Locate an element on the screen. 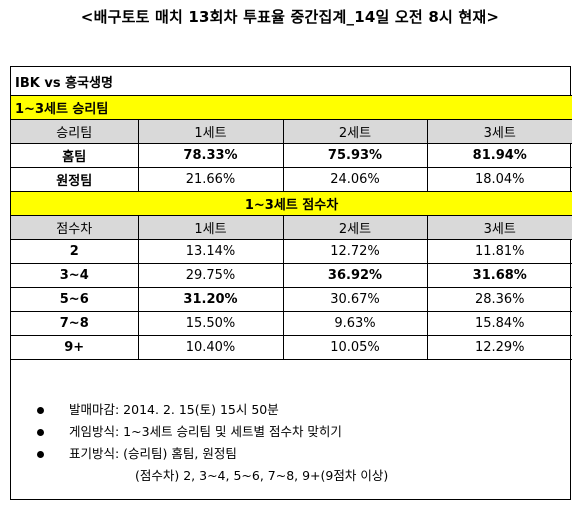 This screenshot has width=580, height=508. row-label: 원정팀 is located at coordinates (75, 179).